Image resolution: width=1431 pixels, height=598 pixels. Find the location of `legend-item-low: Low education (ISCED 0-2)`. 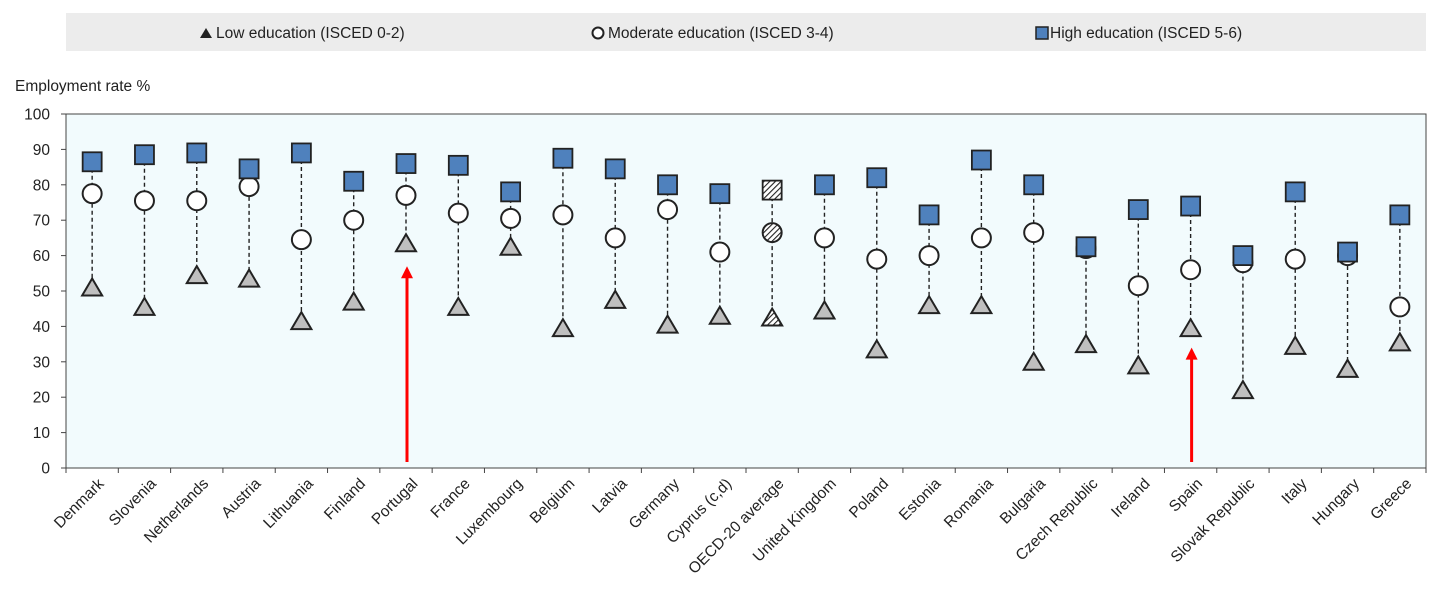

legend-item-low: Low education (ISCED 0-2) is located at coordinates (302, 33).